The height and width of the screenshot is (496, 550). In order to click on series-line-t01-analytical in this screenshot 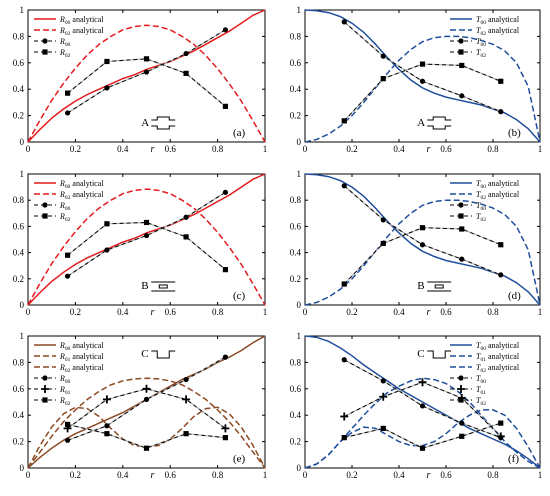, I will do `click(422, 423)`.